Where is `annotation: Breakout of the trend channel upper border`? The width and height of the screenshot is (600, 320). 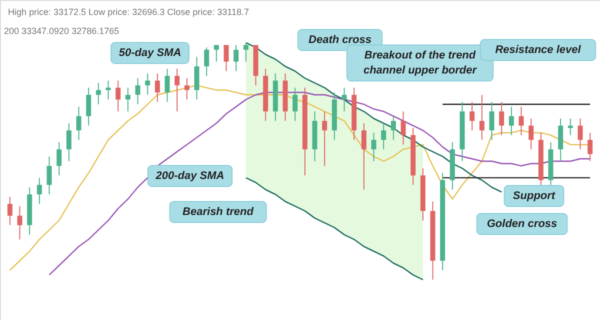
annotation: Breakout of the trend channel upper border is located at coordinates (420, 63).